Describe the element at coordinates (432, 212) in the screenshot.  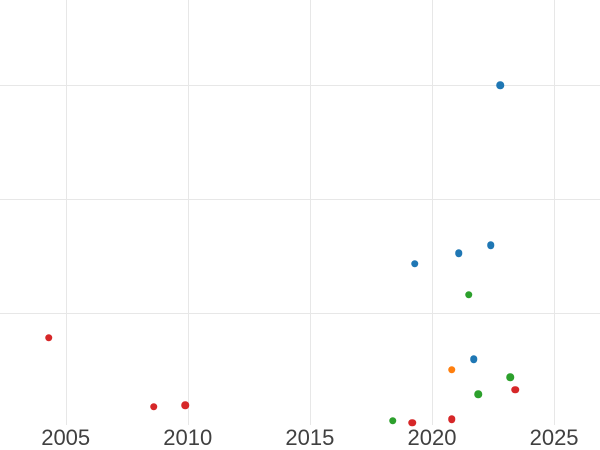
I see `x-gridline-2020` at that location.